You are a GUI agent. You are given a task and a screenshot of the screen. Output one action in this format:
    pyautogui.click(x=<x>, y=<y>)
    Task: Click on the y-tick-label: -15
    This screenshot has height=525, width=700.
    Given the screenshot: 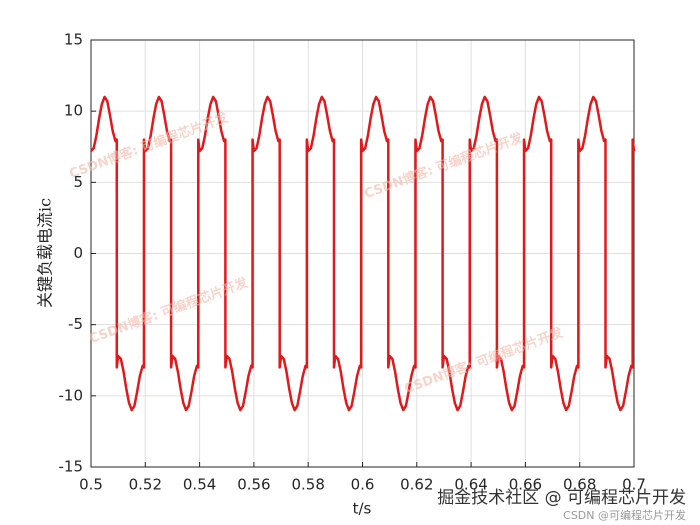 What is the action you would take?
    pyautogui.click(x=71, y=467)
    